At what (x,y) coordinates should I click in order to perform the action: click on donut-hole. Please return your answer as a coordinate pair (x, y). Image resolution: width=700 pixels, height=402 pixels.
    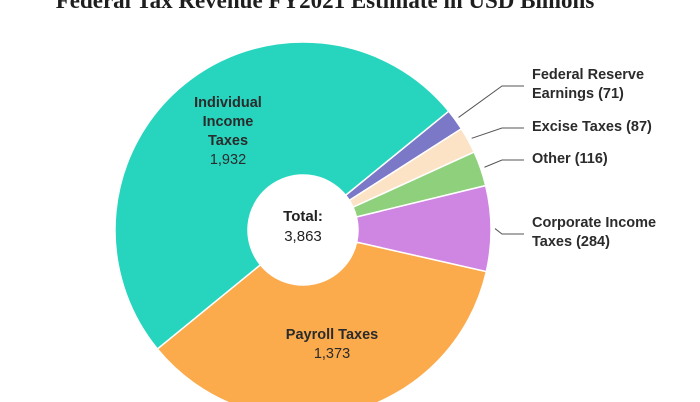
    Looking at the image, I should click on (303, 230).